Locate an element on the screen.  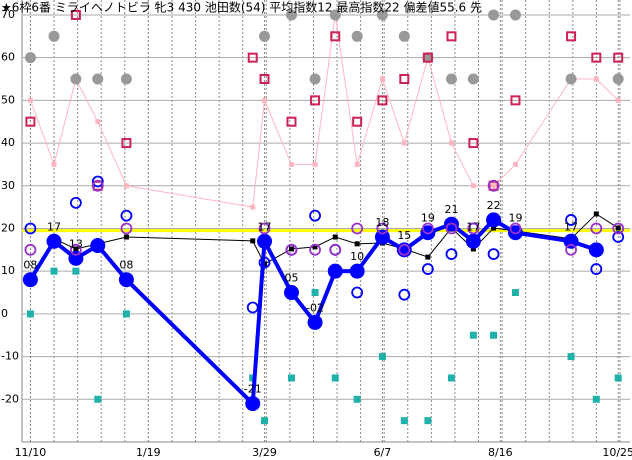
x-tick-label: 8/16 is located at coordinates (500, 452).